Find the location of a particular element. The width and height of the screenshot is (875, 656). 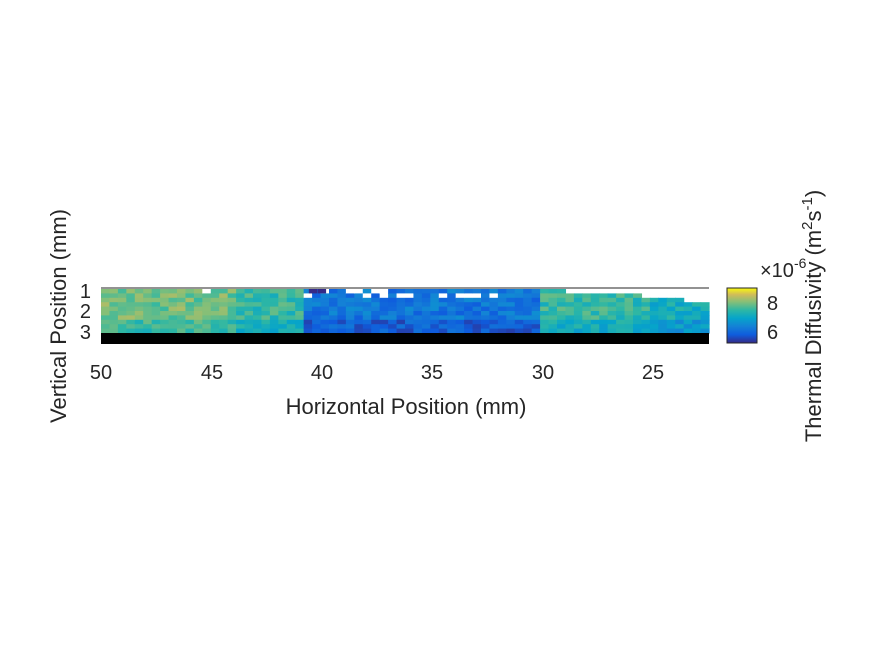

x-tick-label: 40 is located at coordinates (322, 373).